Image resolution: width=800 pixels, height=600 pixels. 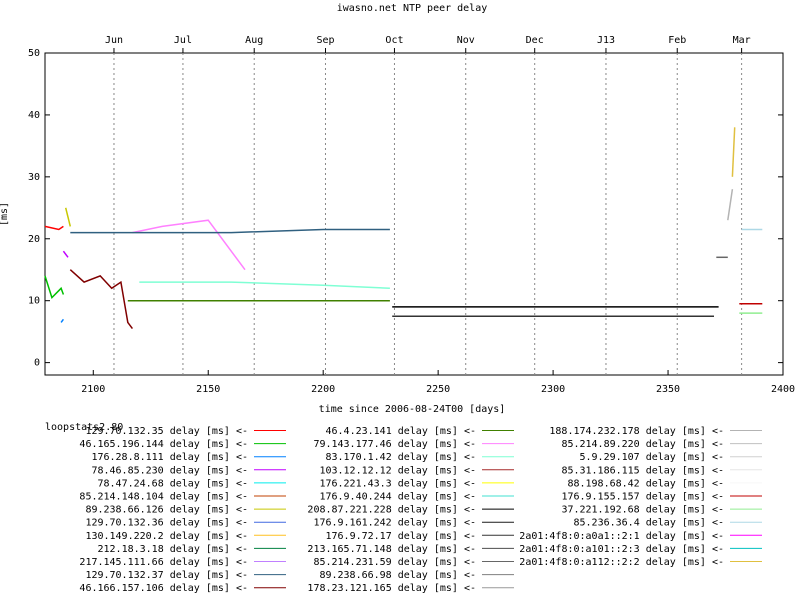 I want to click on legend-entry: 46.165.196.144 delay [ms] <-, so click(x=163, y=444).